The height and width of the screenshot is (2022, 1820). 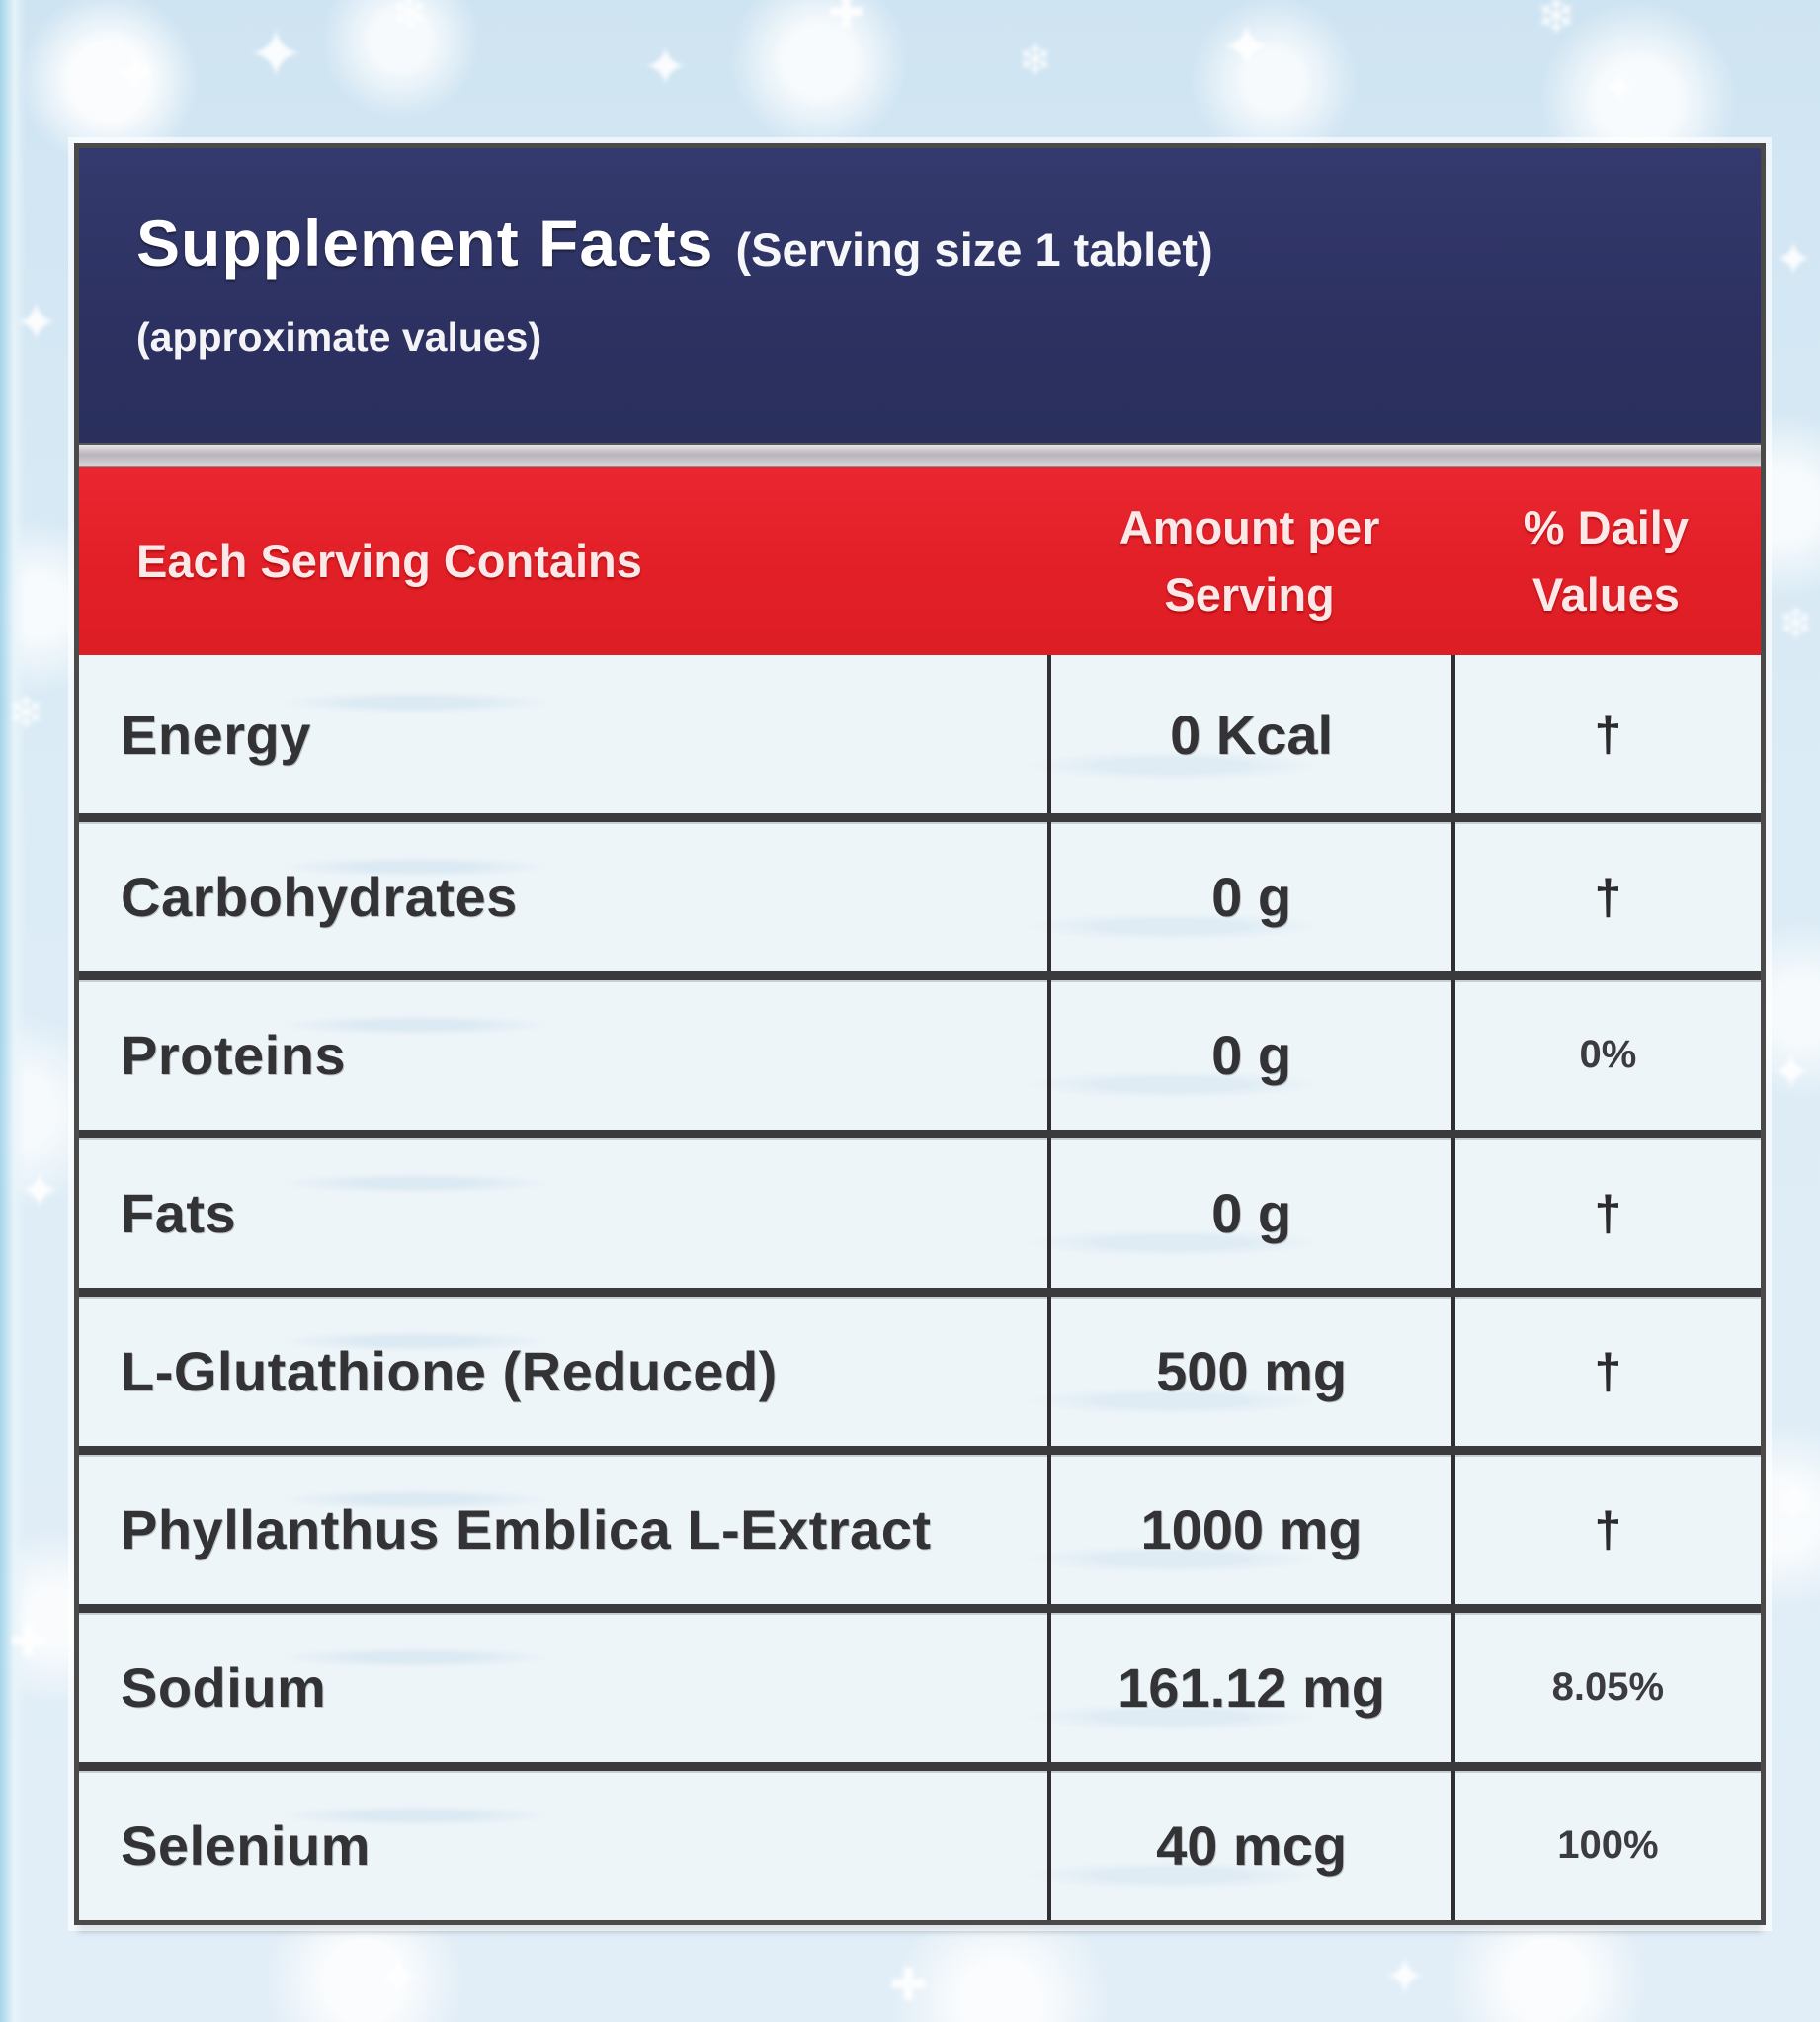 What do you see at coordinates (526, 1529) in the screenshot?
I see `nutrient-name: Phyllanthus Emblica L-Extract` at bounding box center [526, 1529].